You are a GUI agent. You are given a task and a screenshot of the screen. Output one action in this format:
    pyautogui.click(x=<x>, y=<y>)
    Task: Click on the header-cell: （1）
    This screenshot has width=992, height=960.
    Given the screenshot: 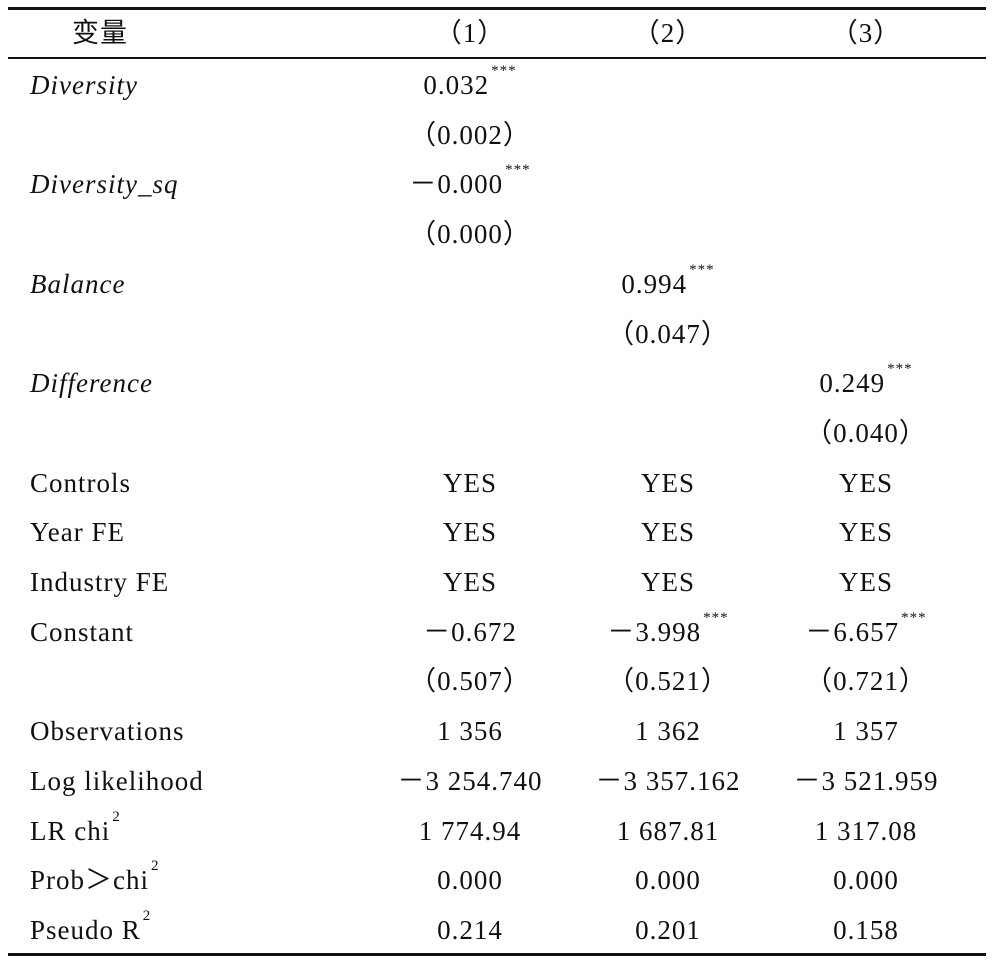 What is the action you would take?
    pyautogui.click(x=470, y=33)
    